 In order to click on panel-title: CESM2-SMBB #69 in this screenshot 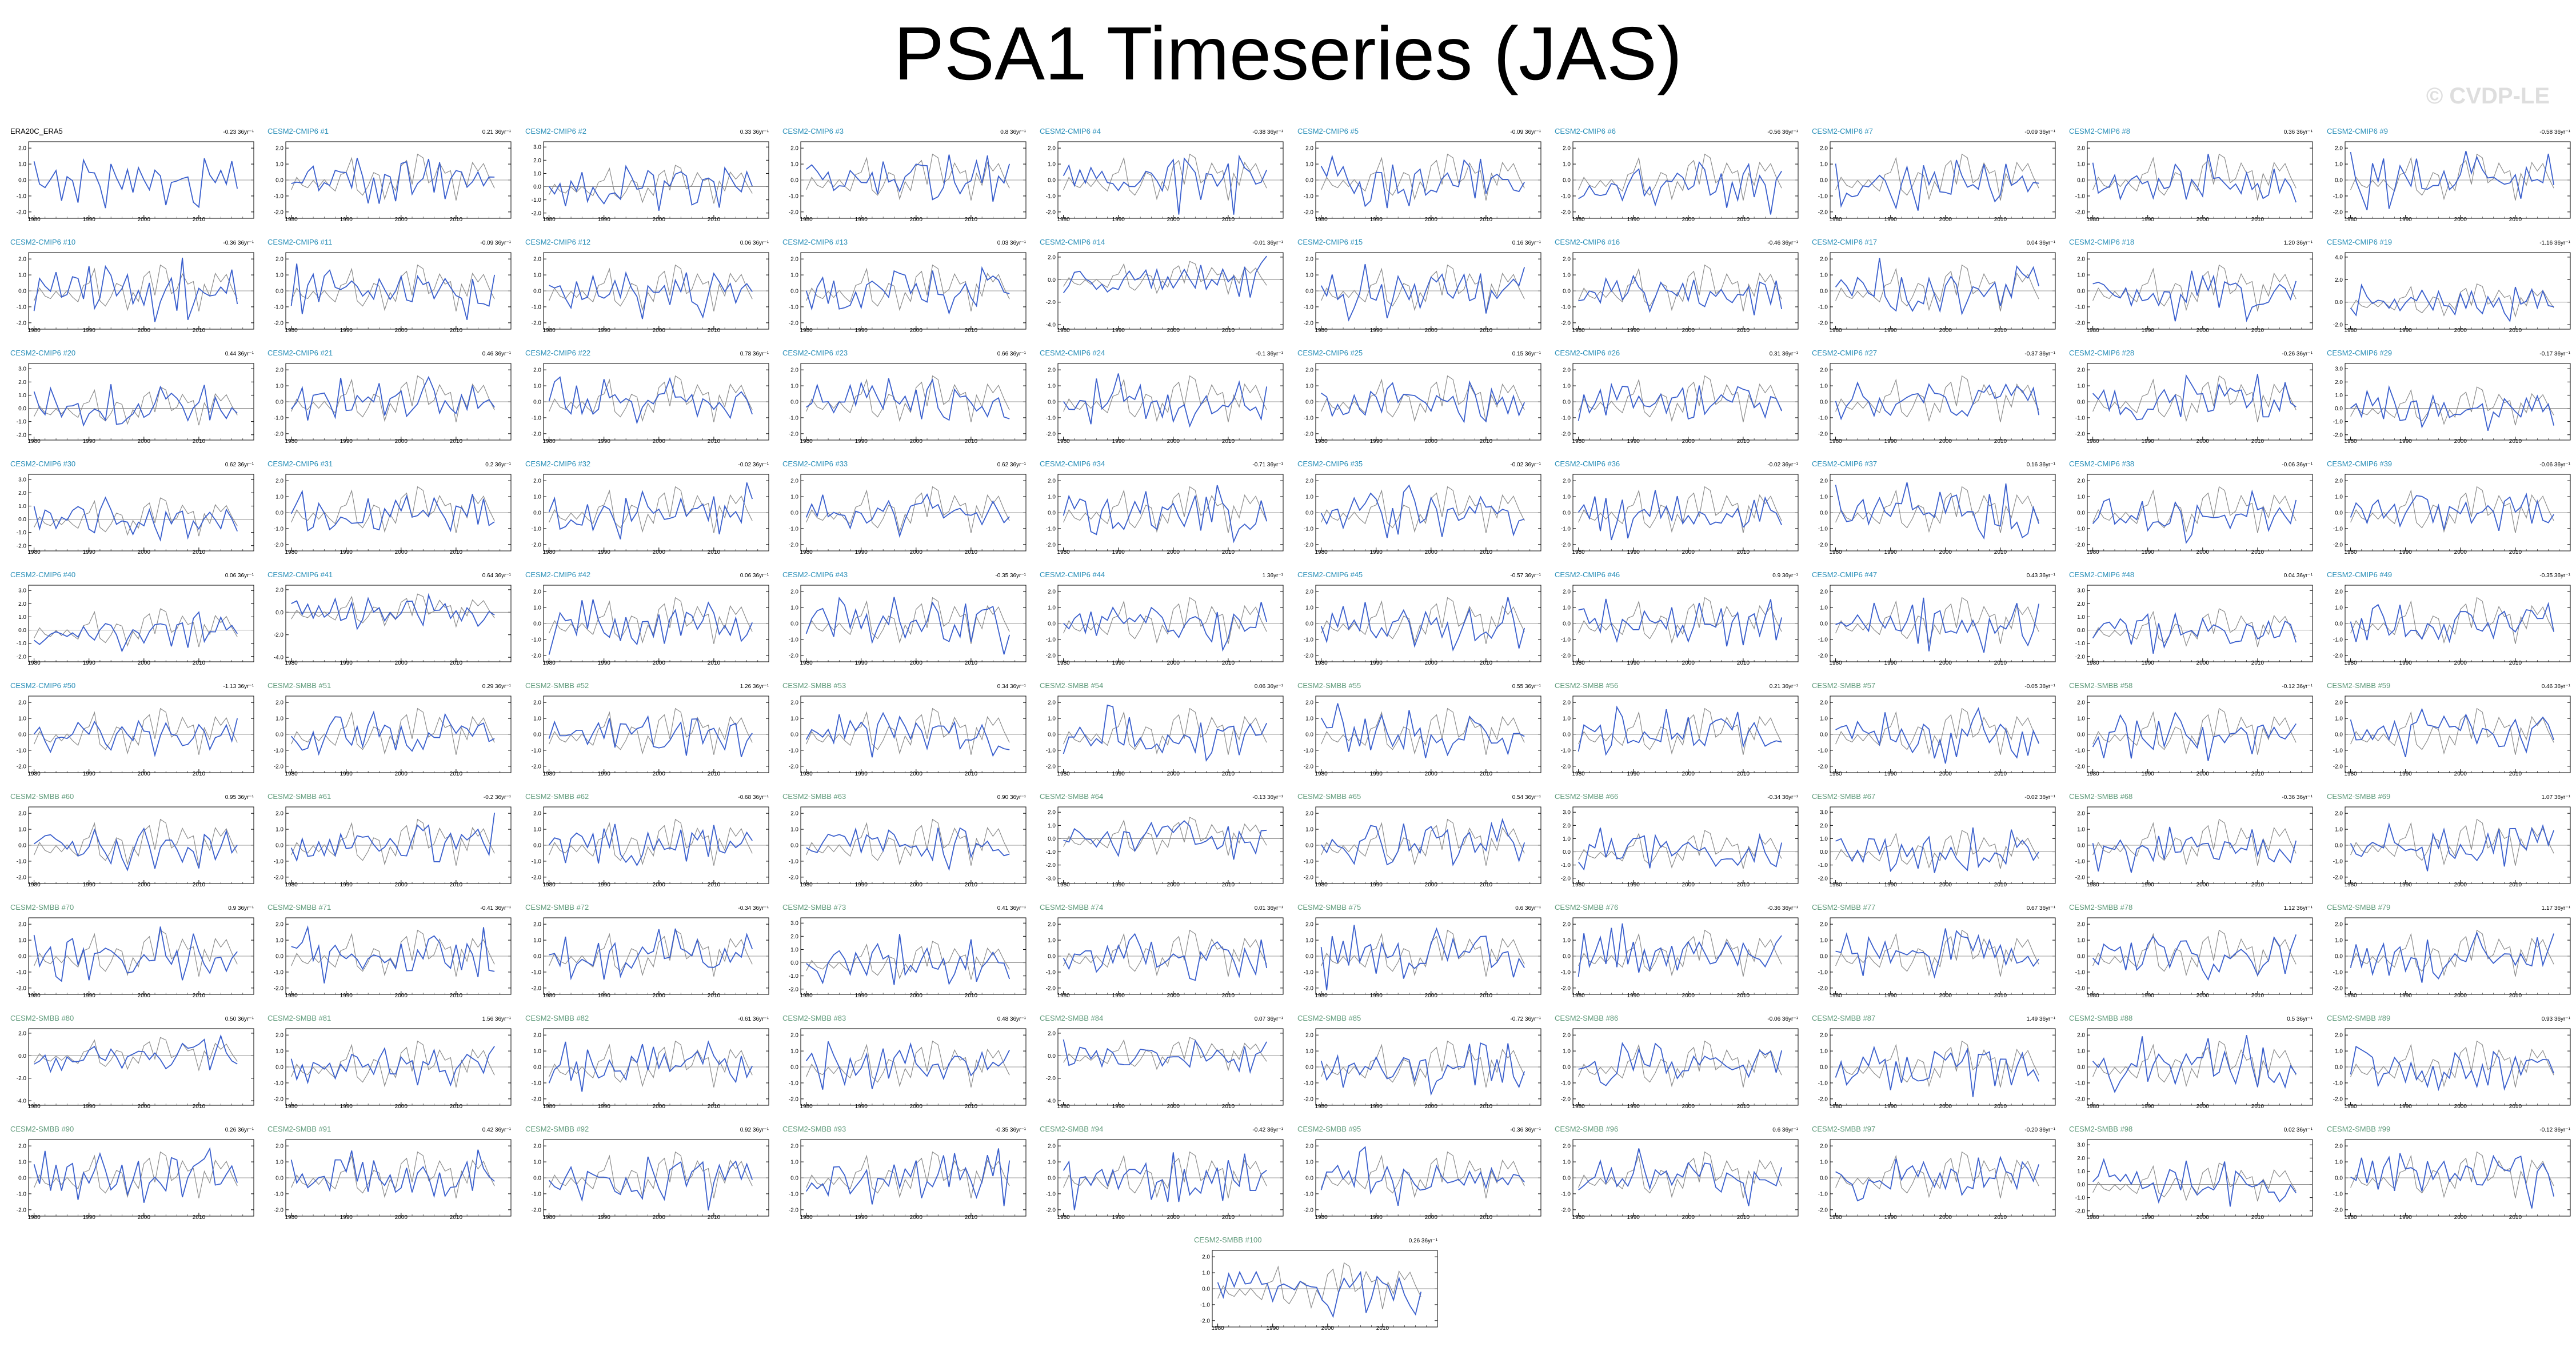, I will do `click(2359, 796)`.